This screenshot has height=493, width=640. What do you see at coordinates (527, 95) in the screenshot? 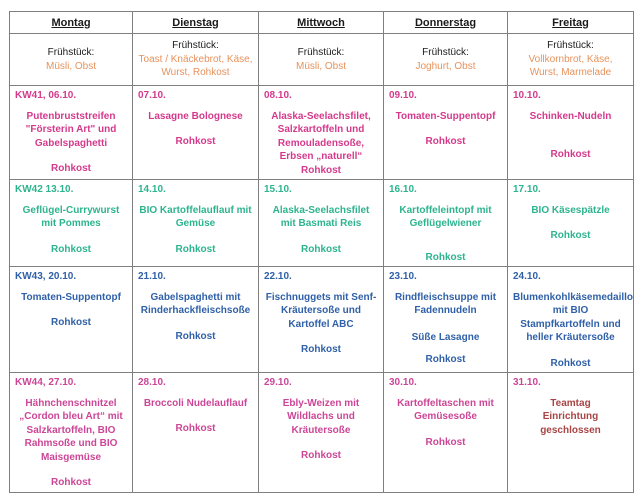
I see `cell-date: 10.10.` at bounding box center [527, 95].